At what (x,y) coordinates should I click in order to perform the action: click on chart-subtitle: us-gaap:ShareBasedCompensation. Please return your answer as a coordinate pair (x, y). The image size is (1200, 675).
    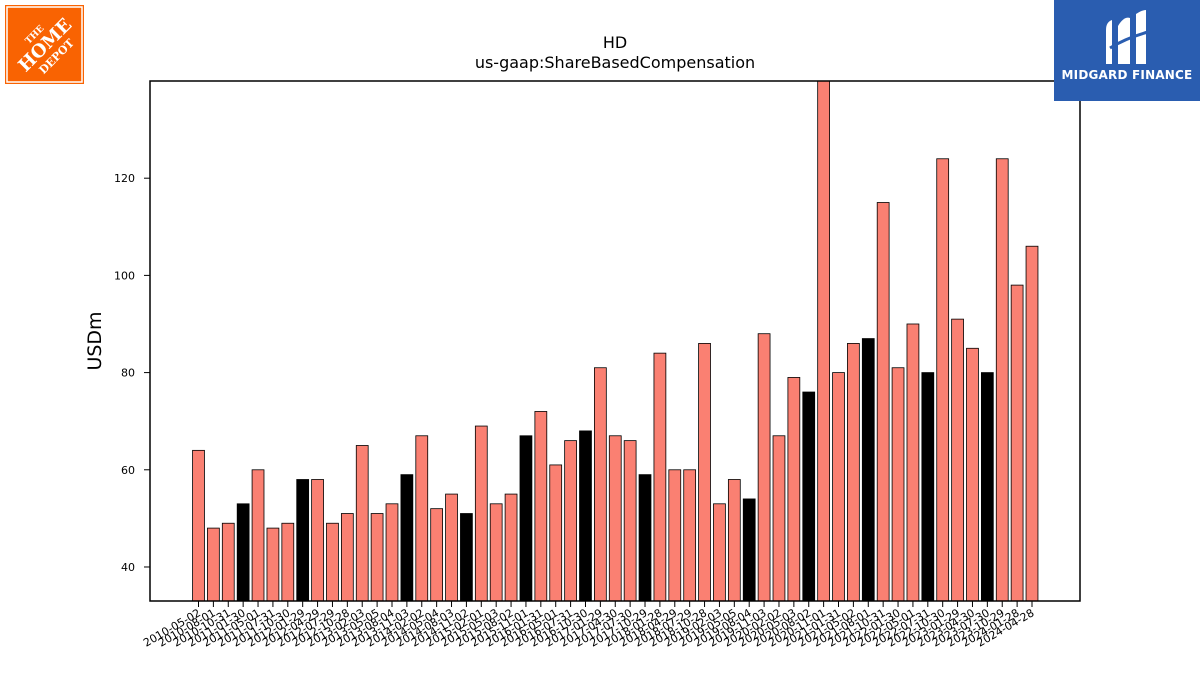
    Looking at the image, I should click on (615, 62).